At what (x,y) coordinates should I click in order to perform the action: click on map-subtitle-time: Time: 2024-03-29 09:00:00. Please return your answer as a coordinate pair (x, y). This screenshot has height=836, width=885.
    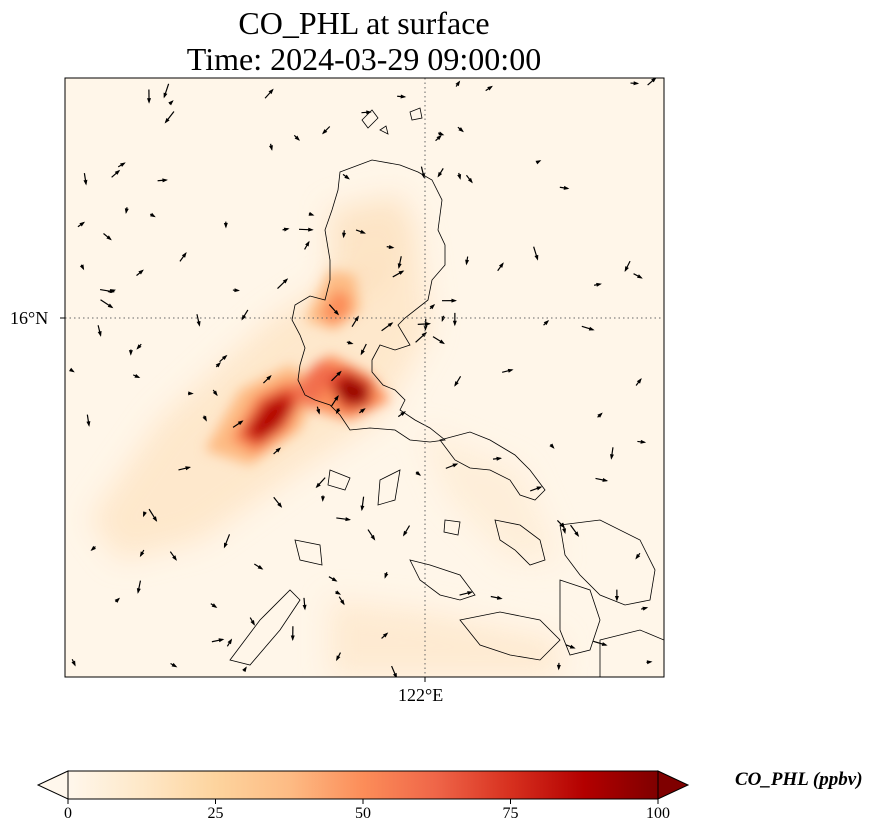
    Looking at the image, I should click on (364, 59).